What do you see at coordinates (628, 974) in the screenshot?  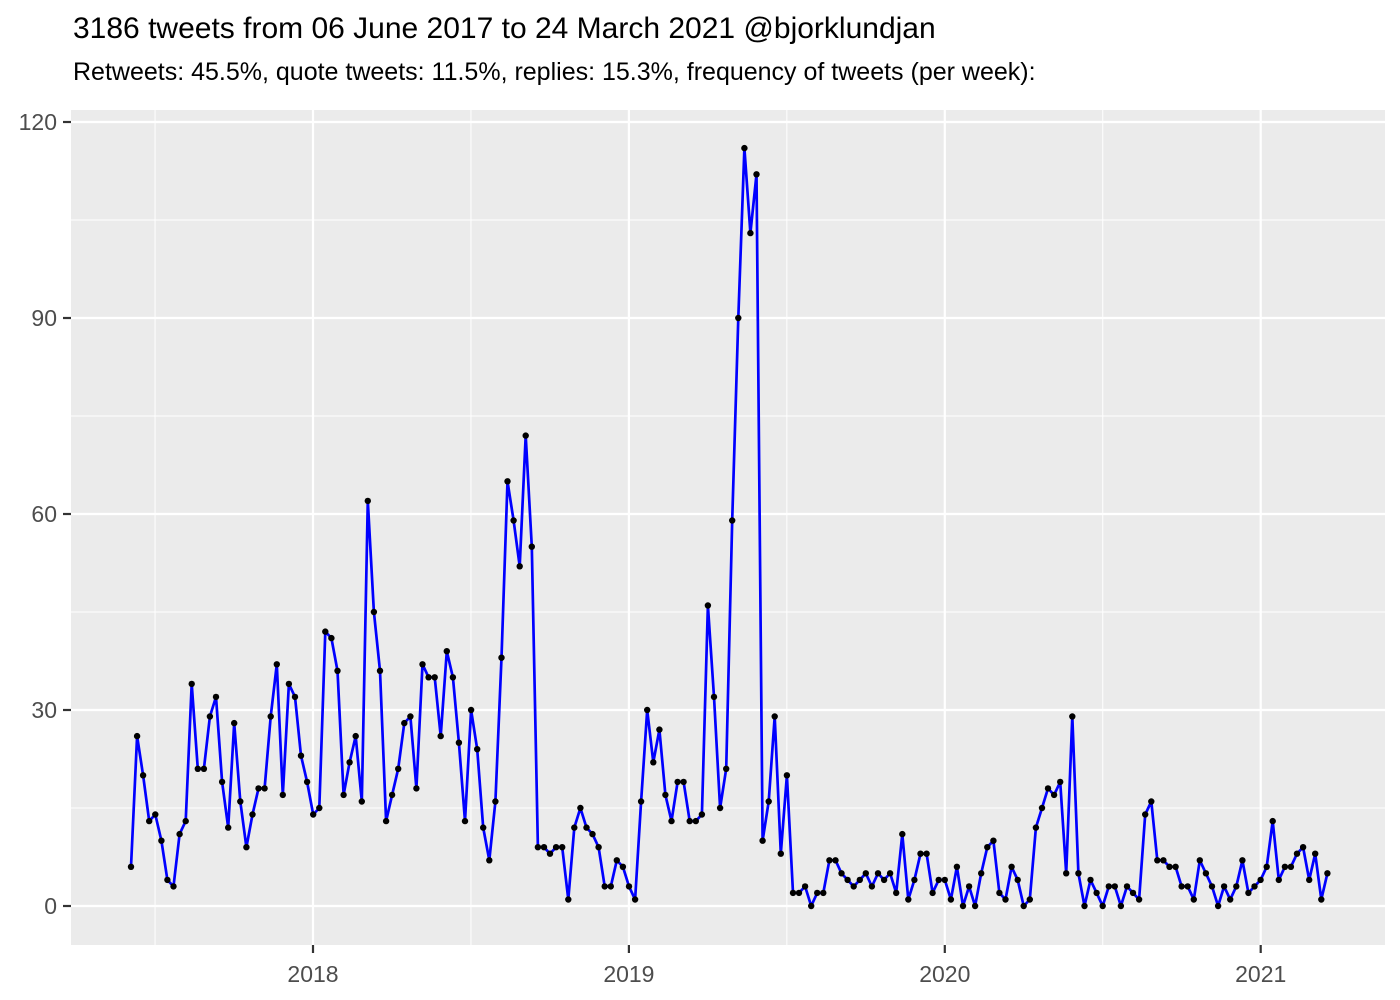 I see `x-axis-label: 2019` at bounding box center [628, 974].